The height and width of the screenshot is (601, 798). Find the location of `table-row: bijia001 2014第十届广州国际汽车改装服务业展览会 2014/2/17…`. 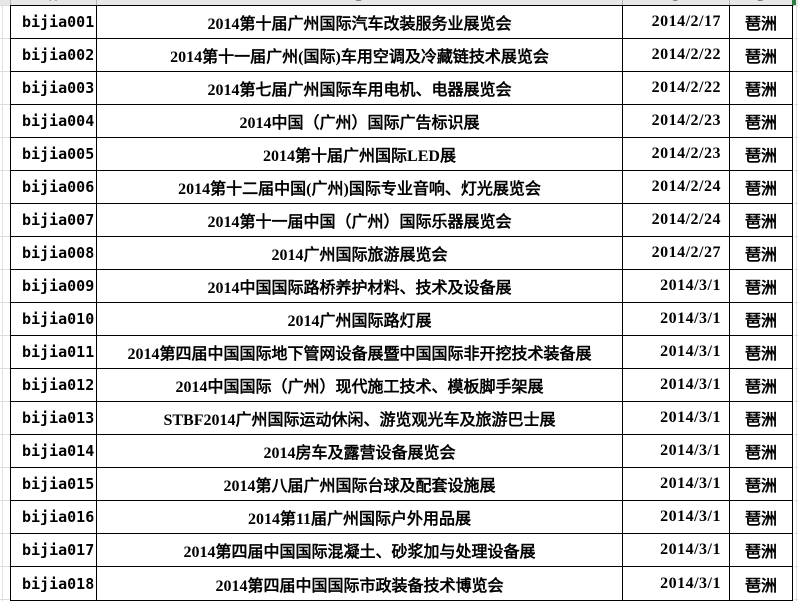

table-row: bijia001 2014第十届广州国际汽车改装服务业展览会 2014/2/17… is located at coordinates (401, 22).